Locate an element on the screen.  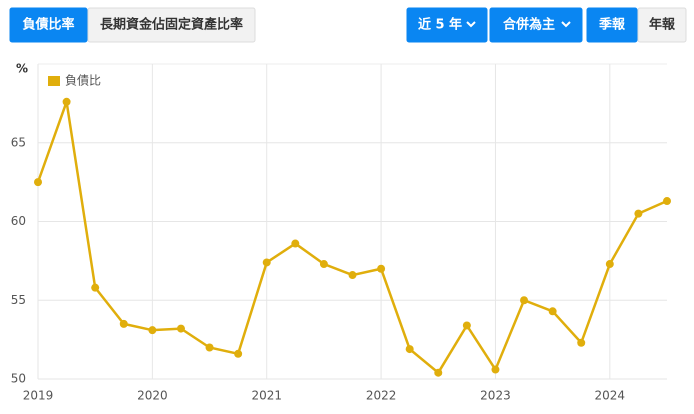
button: 合併為主 is located at coordinates (536, 25).